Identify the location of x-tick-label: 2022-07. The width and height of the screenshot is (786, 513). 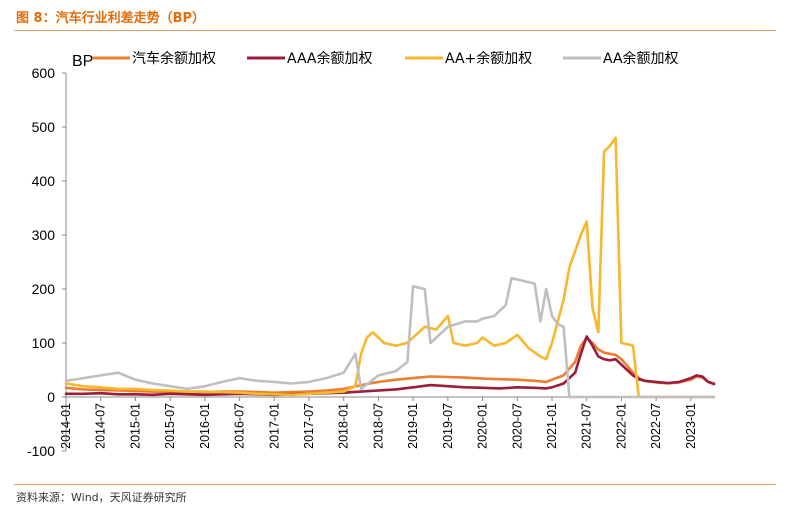
(656, 426).